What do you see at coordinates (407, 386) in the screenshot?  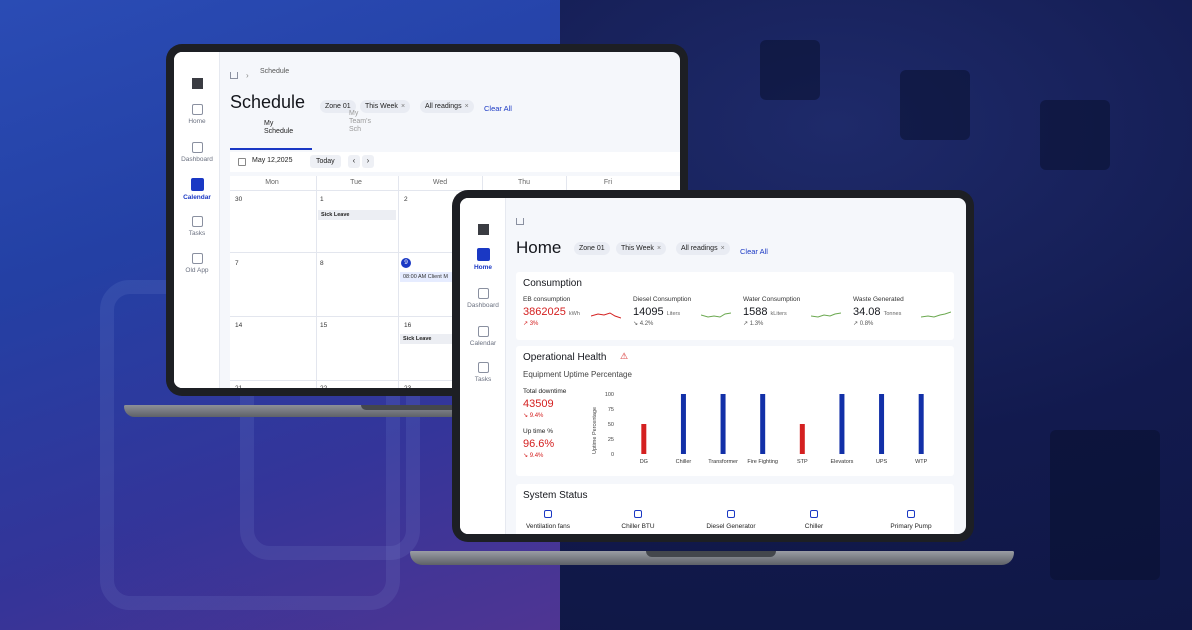 I see `day-cell-date: 23` at bounding box center [407, 386].